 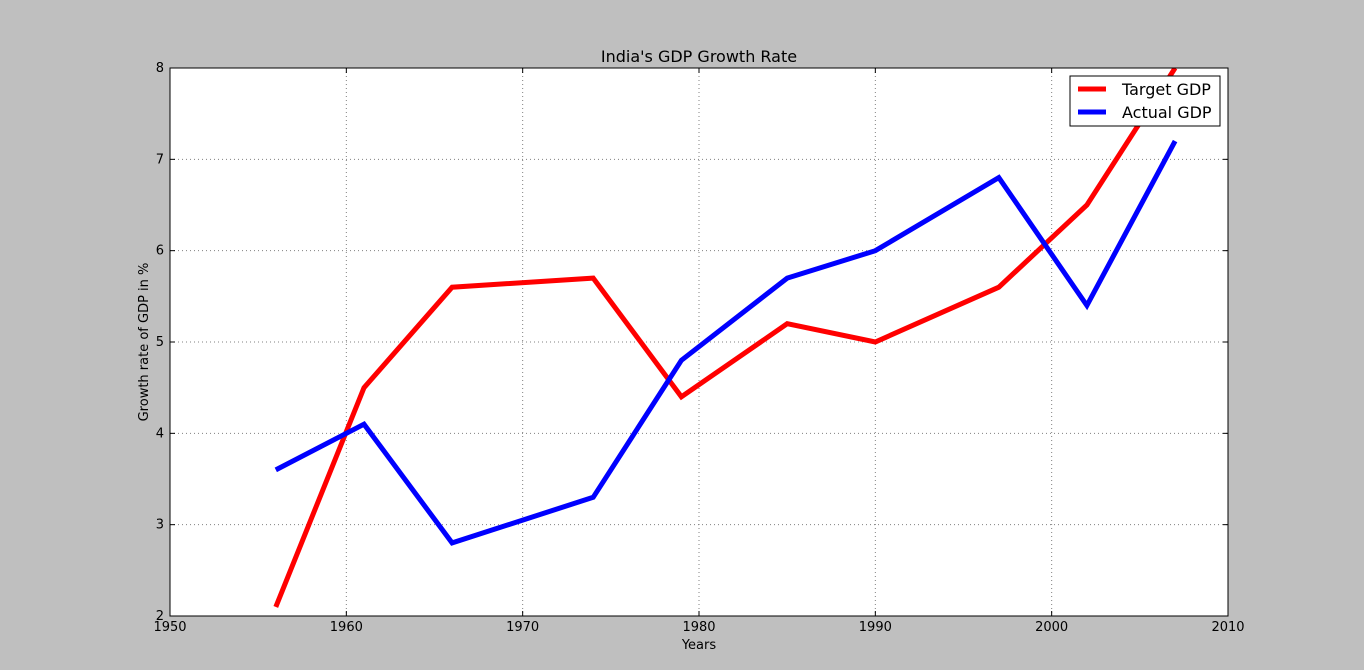 I want to click on y-tick-label: 4, so click(x=160, y=433).